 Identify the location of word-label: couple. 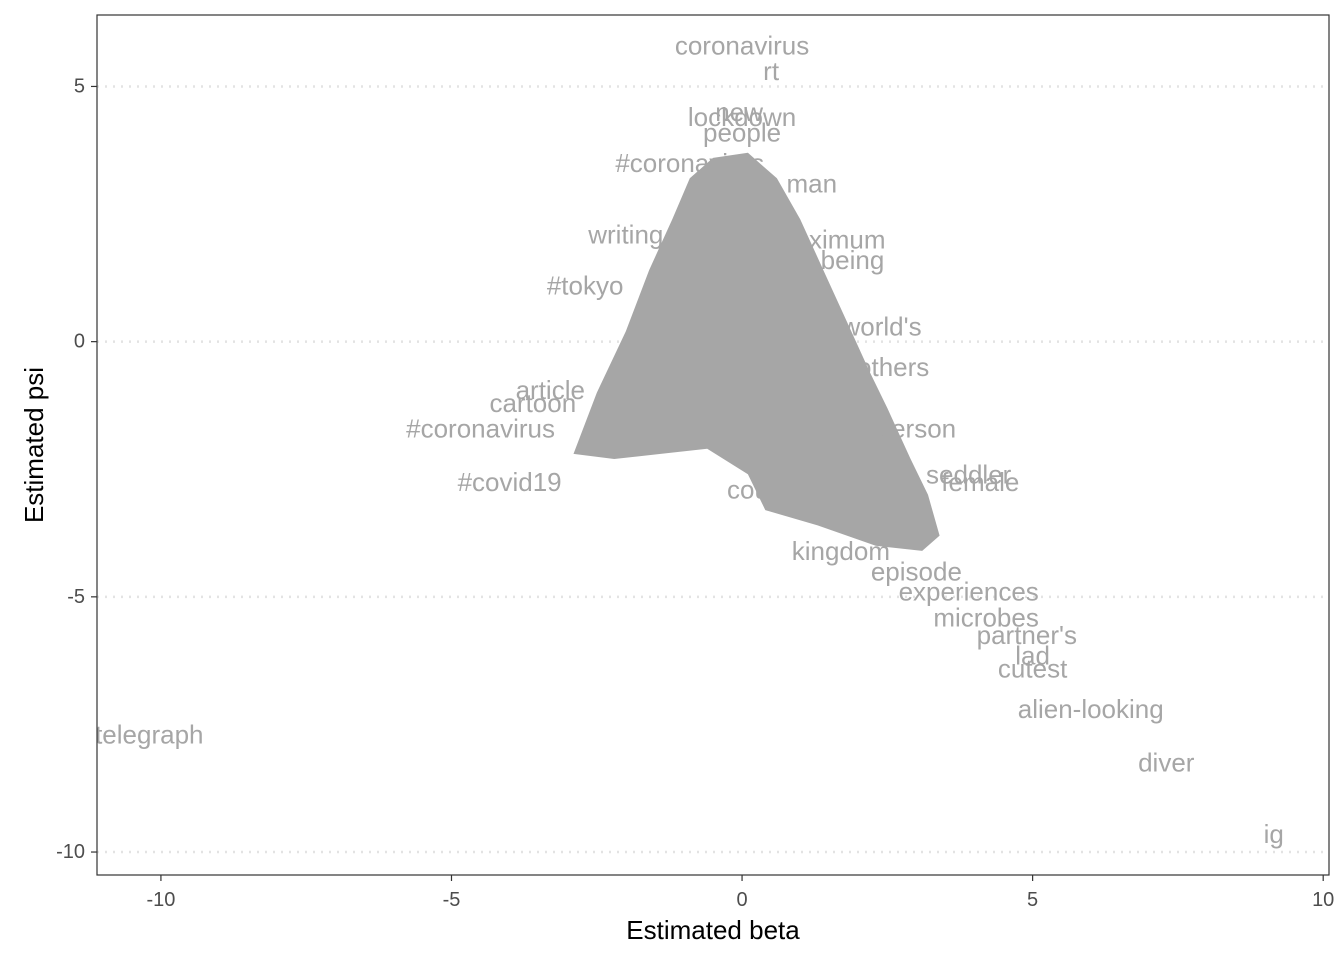
(765, 490).